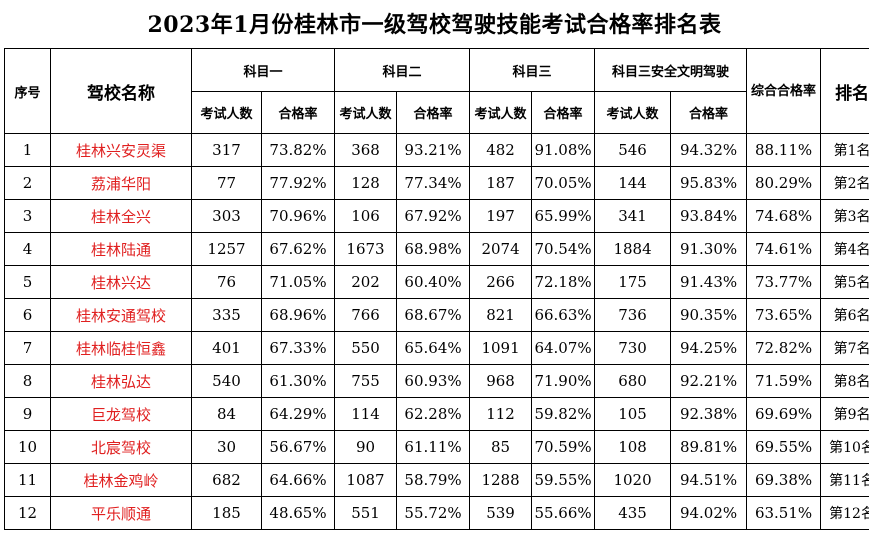  What do you see at coordinates (709, 414) in the screenshot?
I see `cell-ss-rate: 92.38%` at bounding box center [709, 414].